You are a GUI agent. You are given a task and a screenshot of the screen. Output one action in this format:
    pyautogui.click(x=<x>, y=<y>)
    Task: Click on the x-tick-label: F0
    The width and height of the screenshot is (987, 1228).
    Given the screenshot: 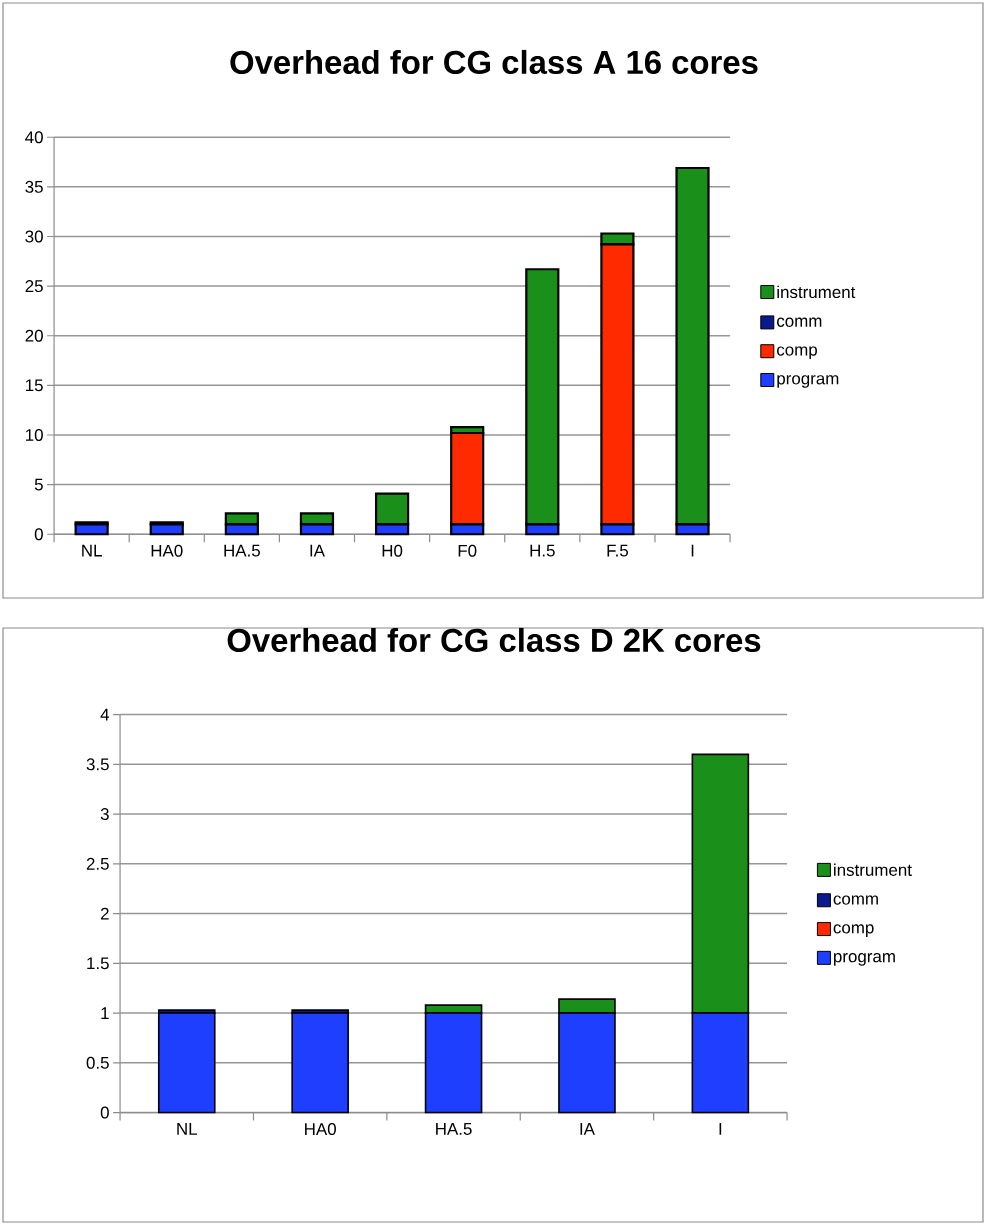 What is the action you would take?
    pyautogui.click(x=467, y=550)
    